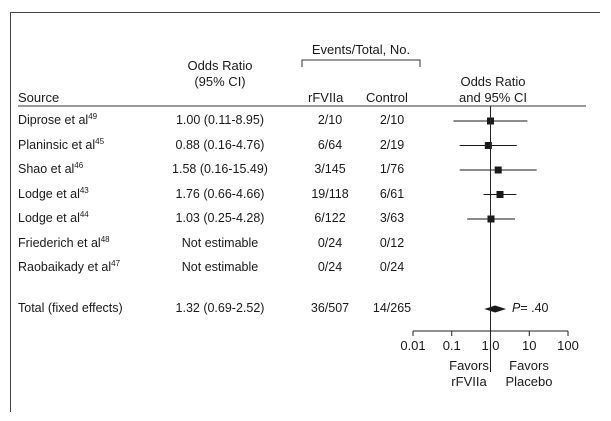 This screenshot has height=421, width=611. I want to click on x-axis-tick-label: 100, so click(568, 345).